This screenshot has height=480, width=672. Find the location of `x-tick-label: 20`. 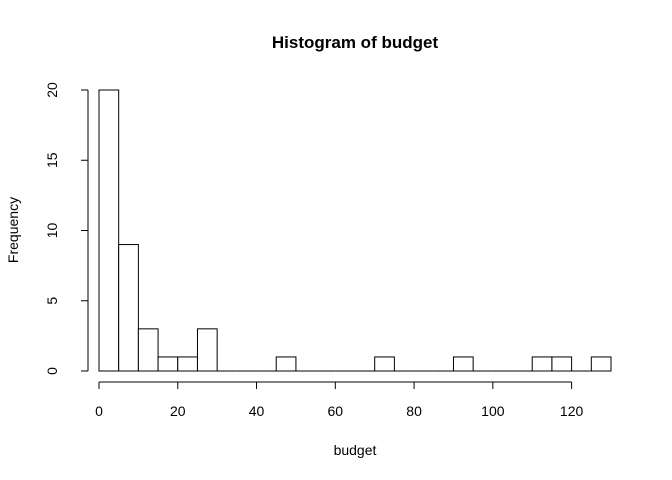

x-tick-label: 20 is located at coordinates (178, 411).